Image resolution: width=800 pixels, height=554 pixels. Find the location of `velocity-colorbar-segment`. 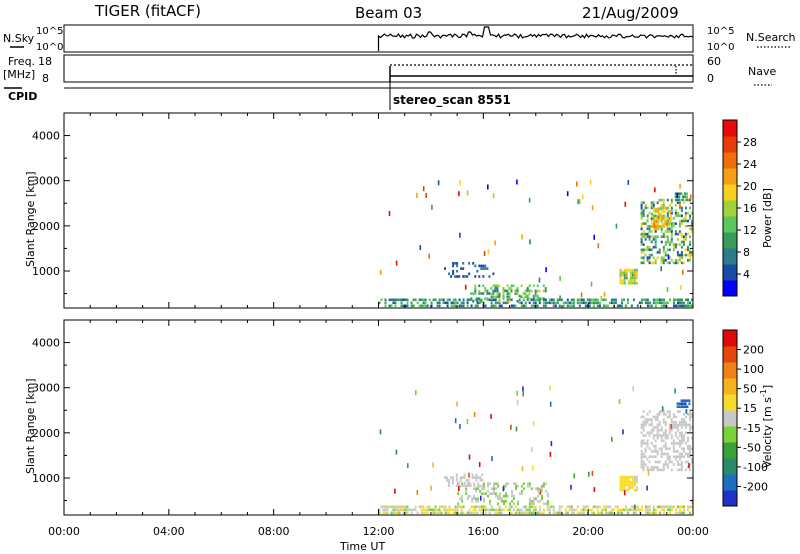

velocity-colorbar-segment is located at coordinates (730, 386).